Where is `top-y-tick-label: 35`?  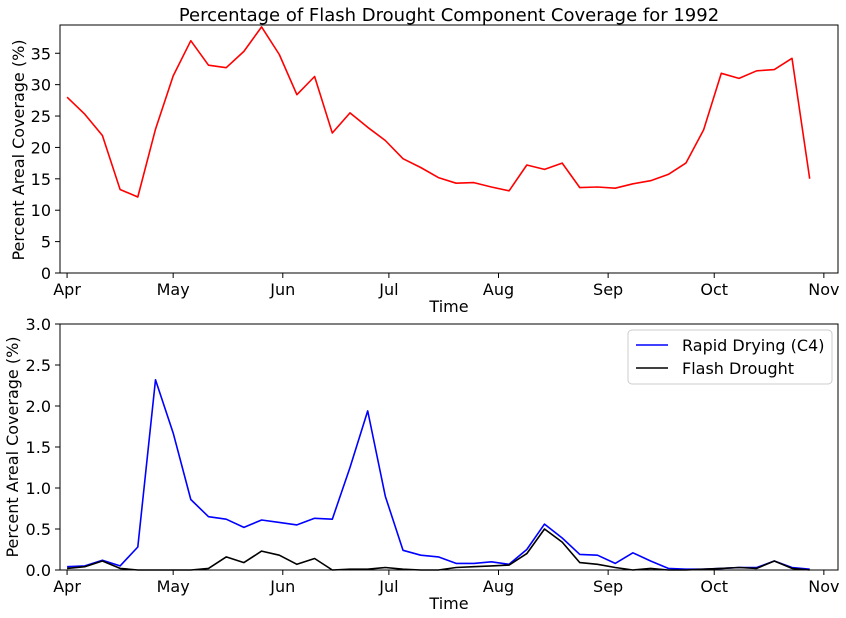
top-y-tick-label: 35 is located at coordinates (41, 53).